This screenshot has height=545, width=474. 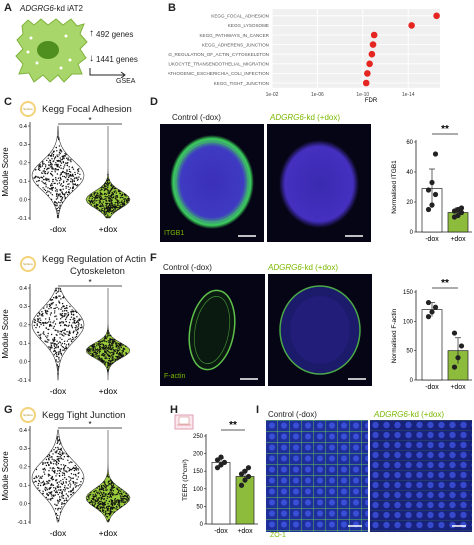 I want to click on replicate-point, so click(x=428, y=317).